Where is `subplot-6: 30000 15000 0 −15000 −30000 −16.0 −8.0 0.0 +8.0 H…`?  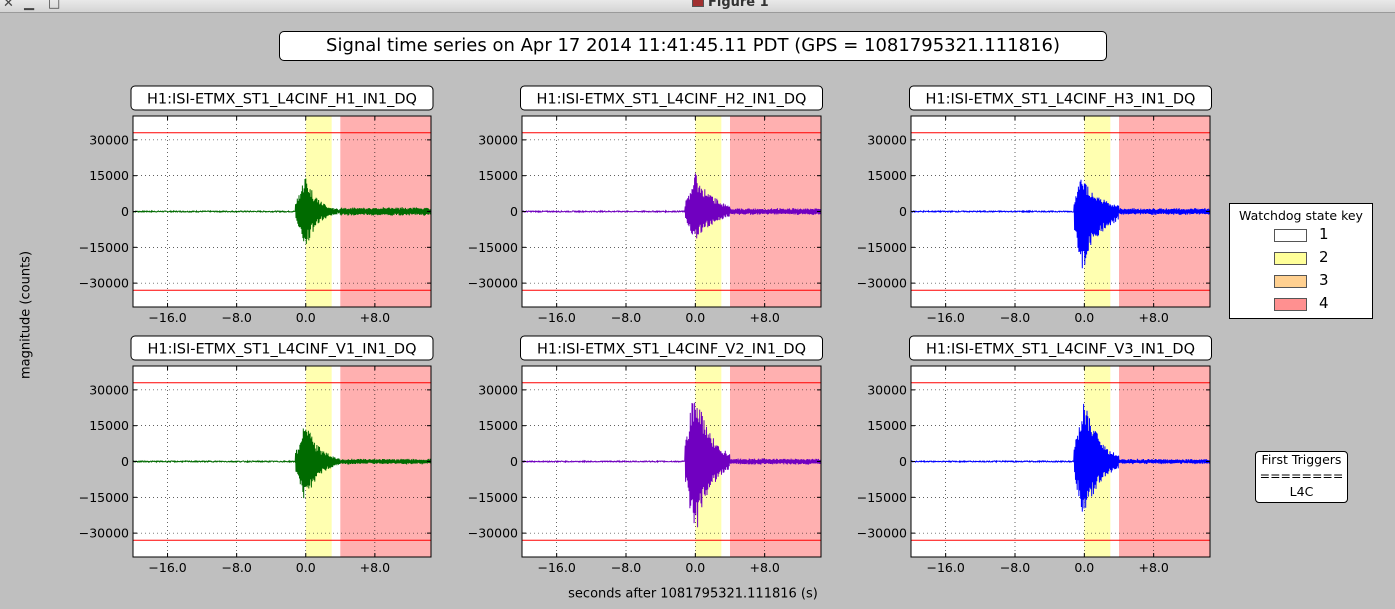
subplot-6: 30000 15000 0 −15000 −30000 −16.0 −8.0 0.0 +8.0 H… is located at coordinates (1034, 455).